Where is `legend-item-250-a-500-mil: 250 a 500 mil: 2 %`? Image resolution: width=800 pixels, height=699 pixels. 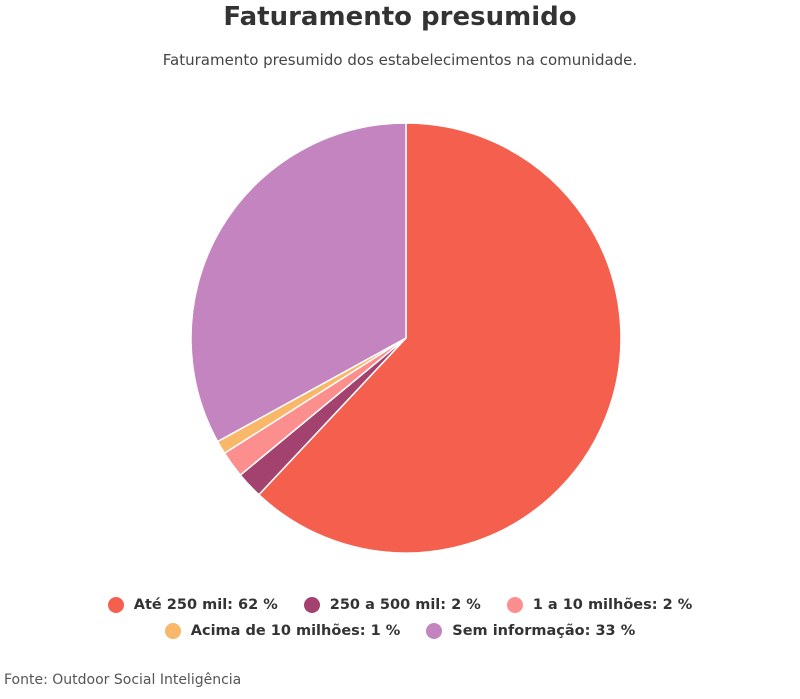
legend-item-250-a-500-mil: 250 a 500 mil: 2 % is located at coordinates (392, 605).